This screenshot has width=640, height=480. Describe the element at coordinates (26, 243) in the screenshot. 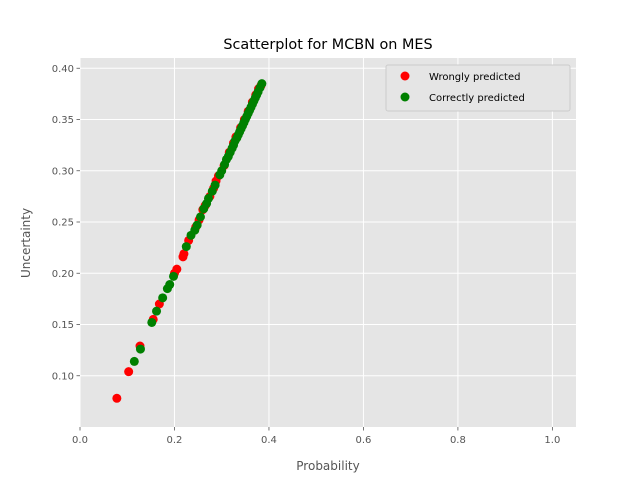

I see `y-axis-label: Uncertainty` at that location.